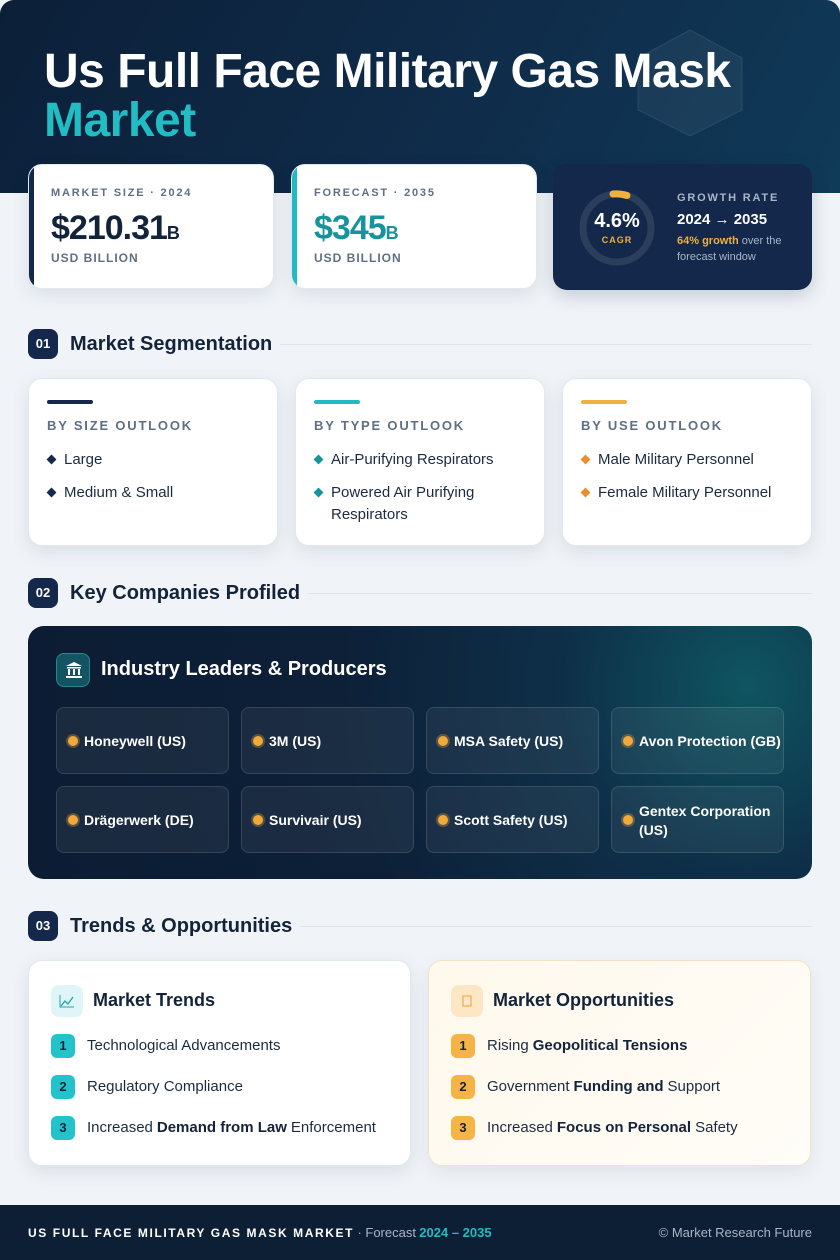  I want to click on segment-item: Large, so click(83, 459).